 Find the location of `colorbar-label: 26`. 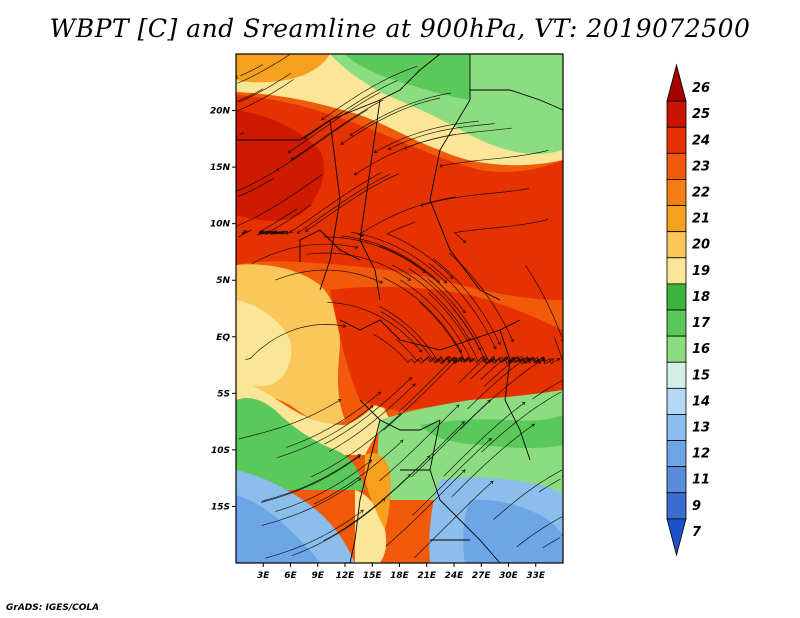

colorbar-label: 26 is located at coordinates (701, 88).